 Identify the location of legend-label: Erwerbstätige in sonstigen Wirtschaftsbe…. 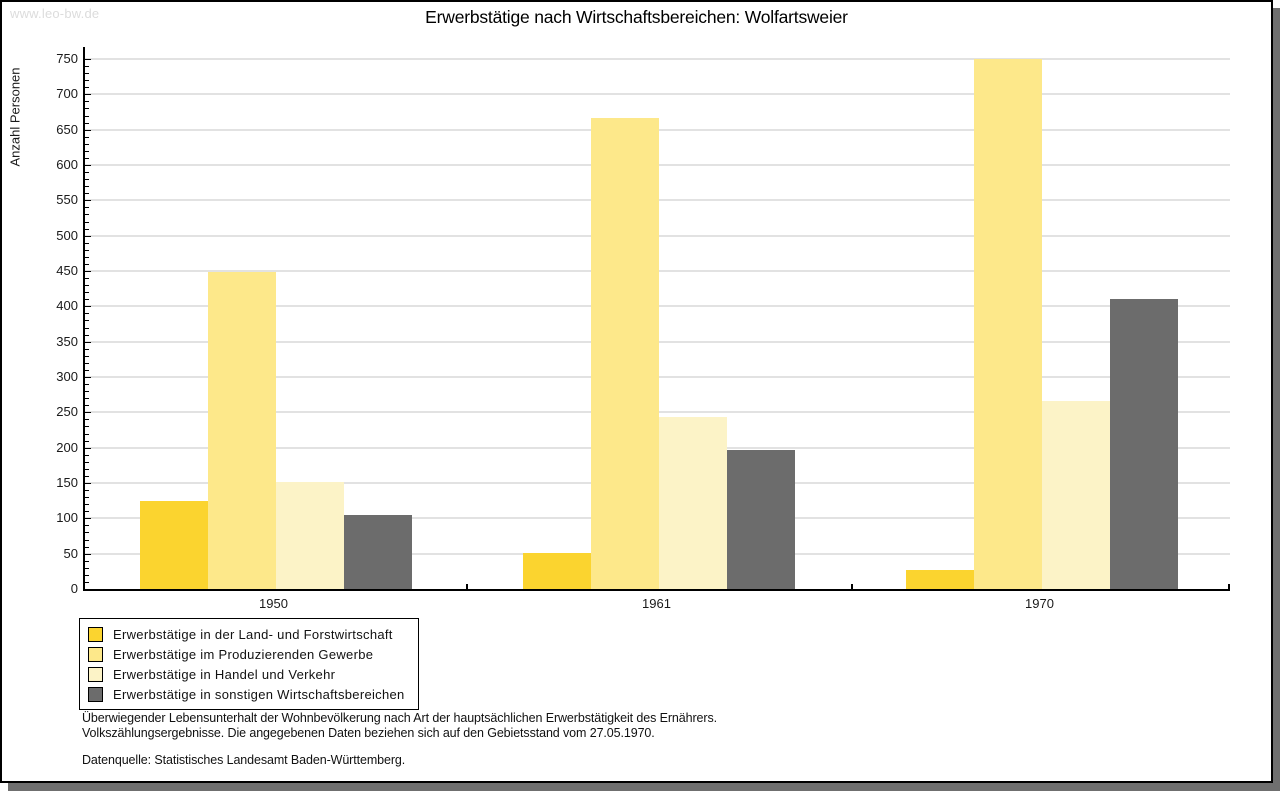
(259, 694).